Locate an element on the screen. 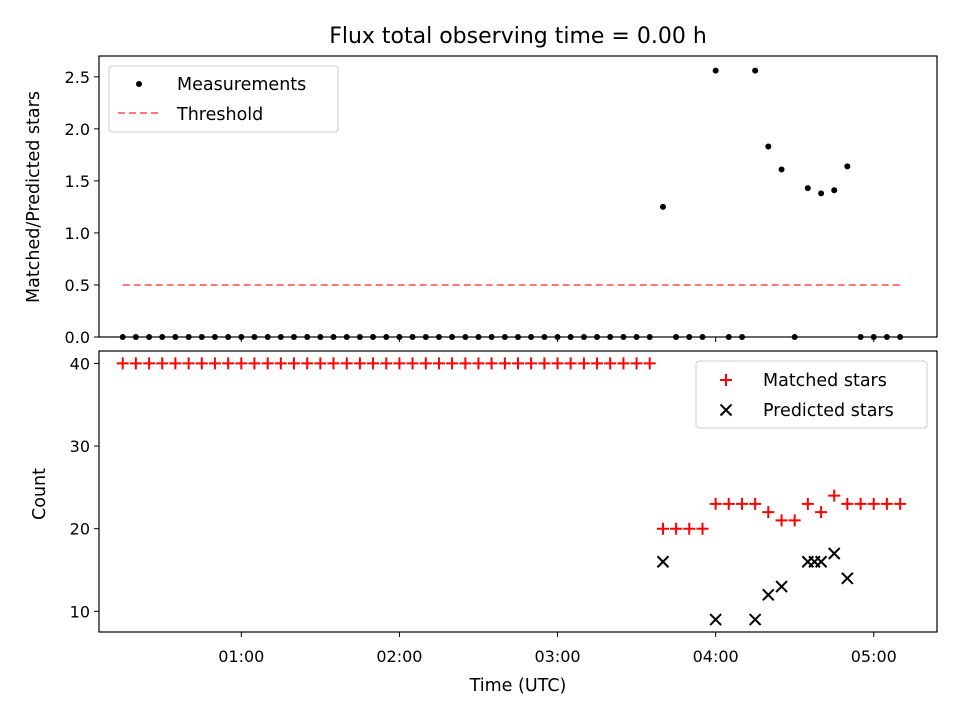 This screenshot has width=960, height=720. top-y-tick-label: 0.5 is located at coordinates (77, 285).